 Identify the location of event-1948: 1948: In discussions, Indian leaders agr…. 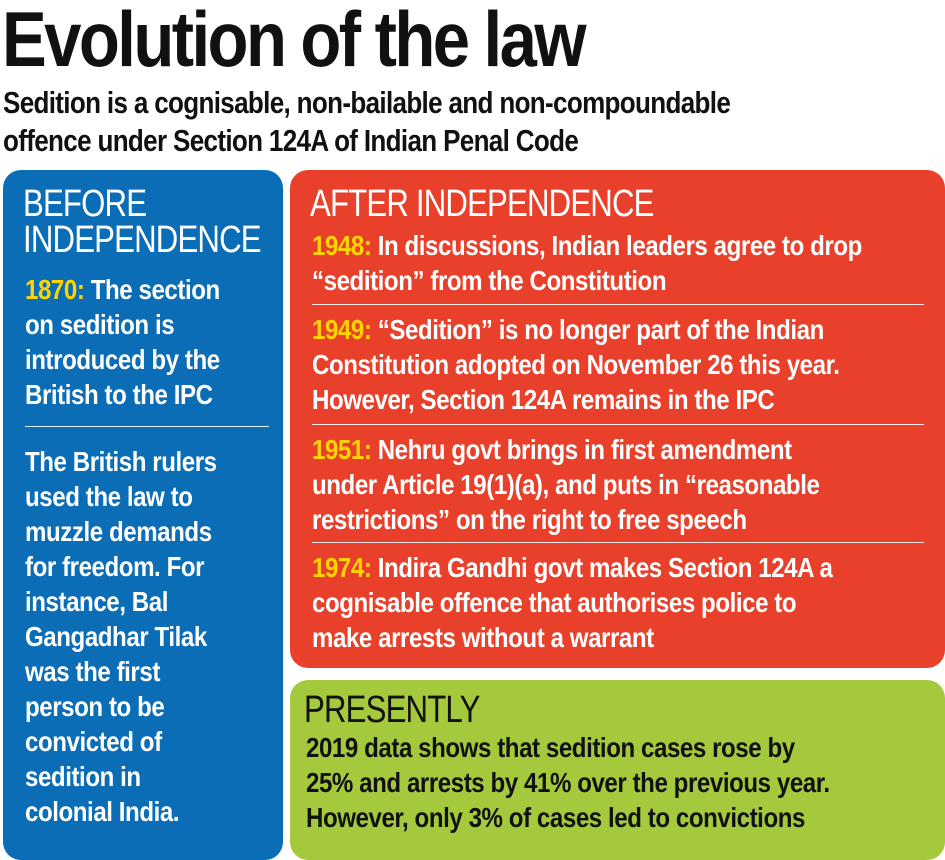
(587, 263).